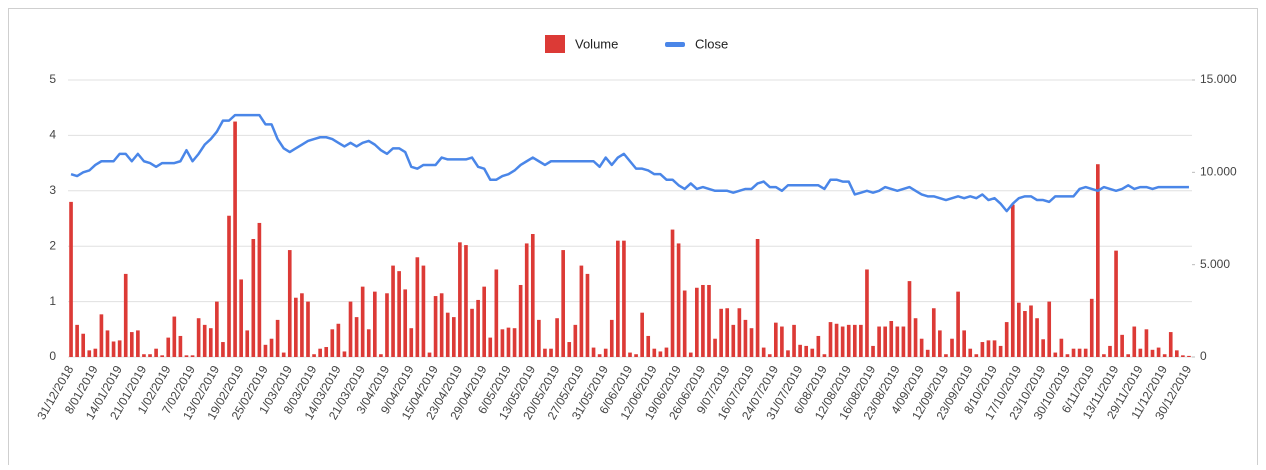 The height and width of the screenshot is (470, 1266). What do you see at coordinates (1215, 264) in the screenshot?
I see `y2-tick-label: 5.000` at bounding box center [1215, 264].